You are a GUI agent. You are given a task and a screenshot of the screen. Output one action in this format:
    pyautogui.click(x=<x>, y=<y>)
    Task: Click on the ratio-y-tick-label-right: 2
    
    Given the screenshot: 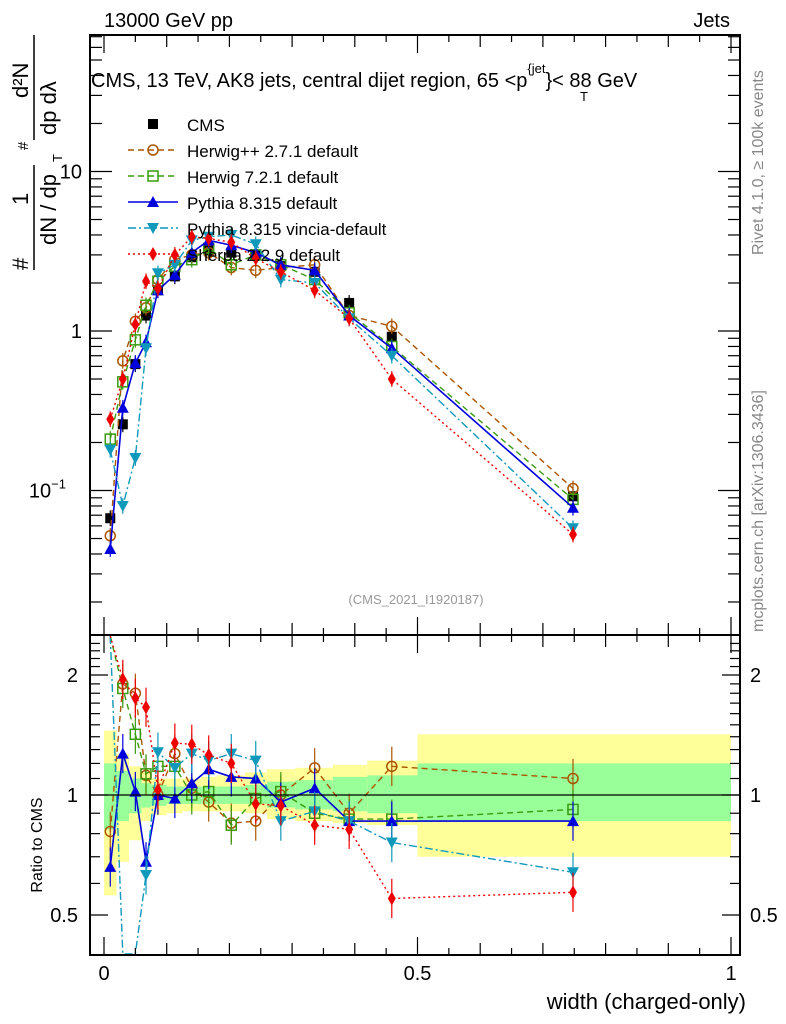 What is the action you would take?
    pyautogui.click(x=755, y=676)
    